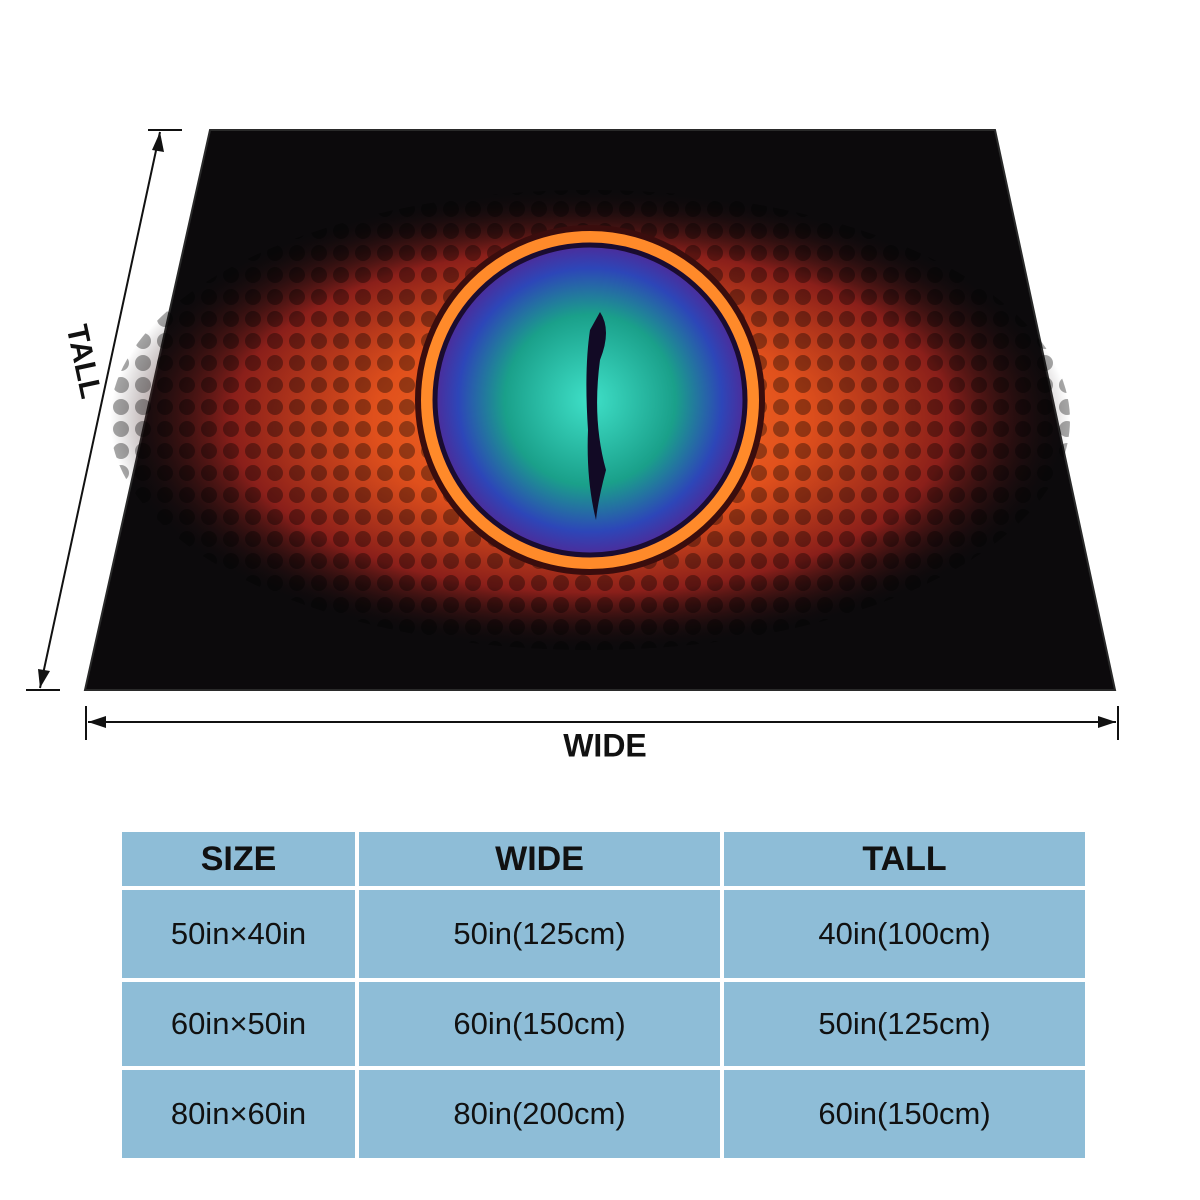 Image resolution: width=1200 pixels, height=1200 pixels. What do you see at coordinates (904, 934) in the screenshot?
I see `table-cell: 40in(100cm)` at bounding box center [904, 934].